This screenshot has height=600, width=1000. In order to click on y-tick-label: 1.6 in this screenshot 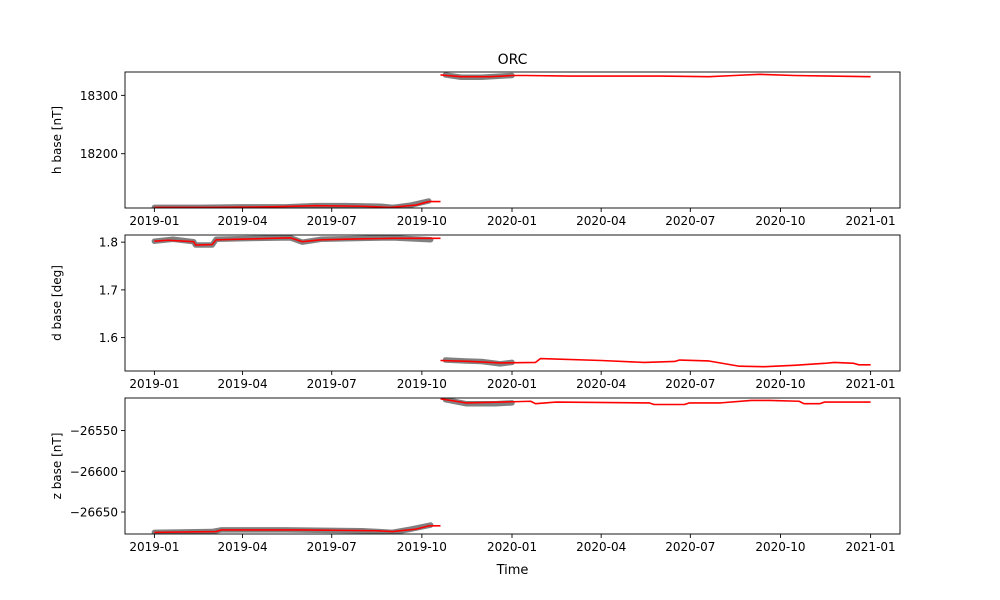, I will do `click(108, 338)`.